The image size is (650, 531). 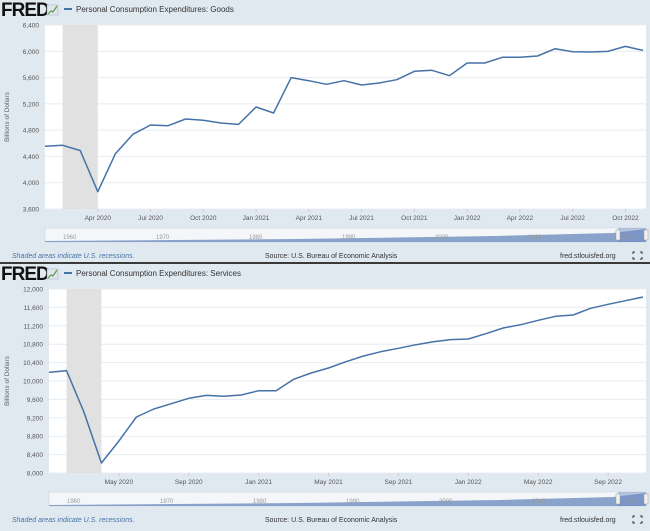 I want to click on navigator-year-label: 1970, so click(x=163, y=238).